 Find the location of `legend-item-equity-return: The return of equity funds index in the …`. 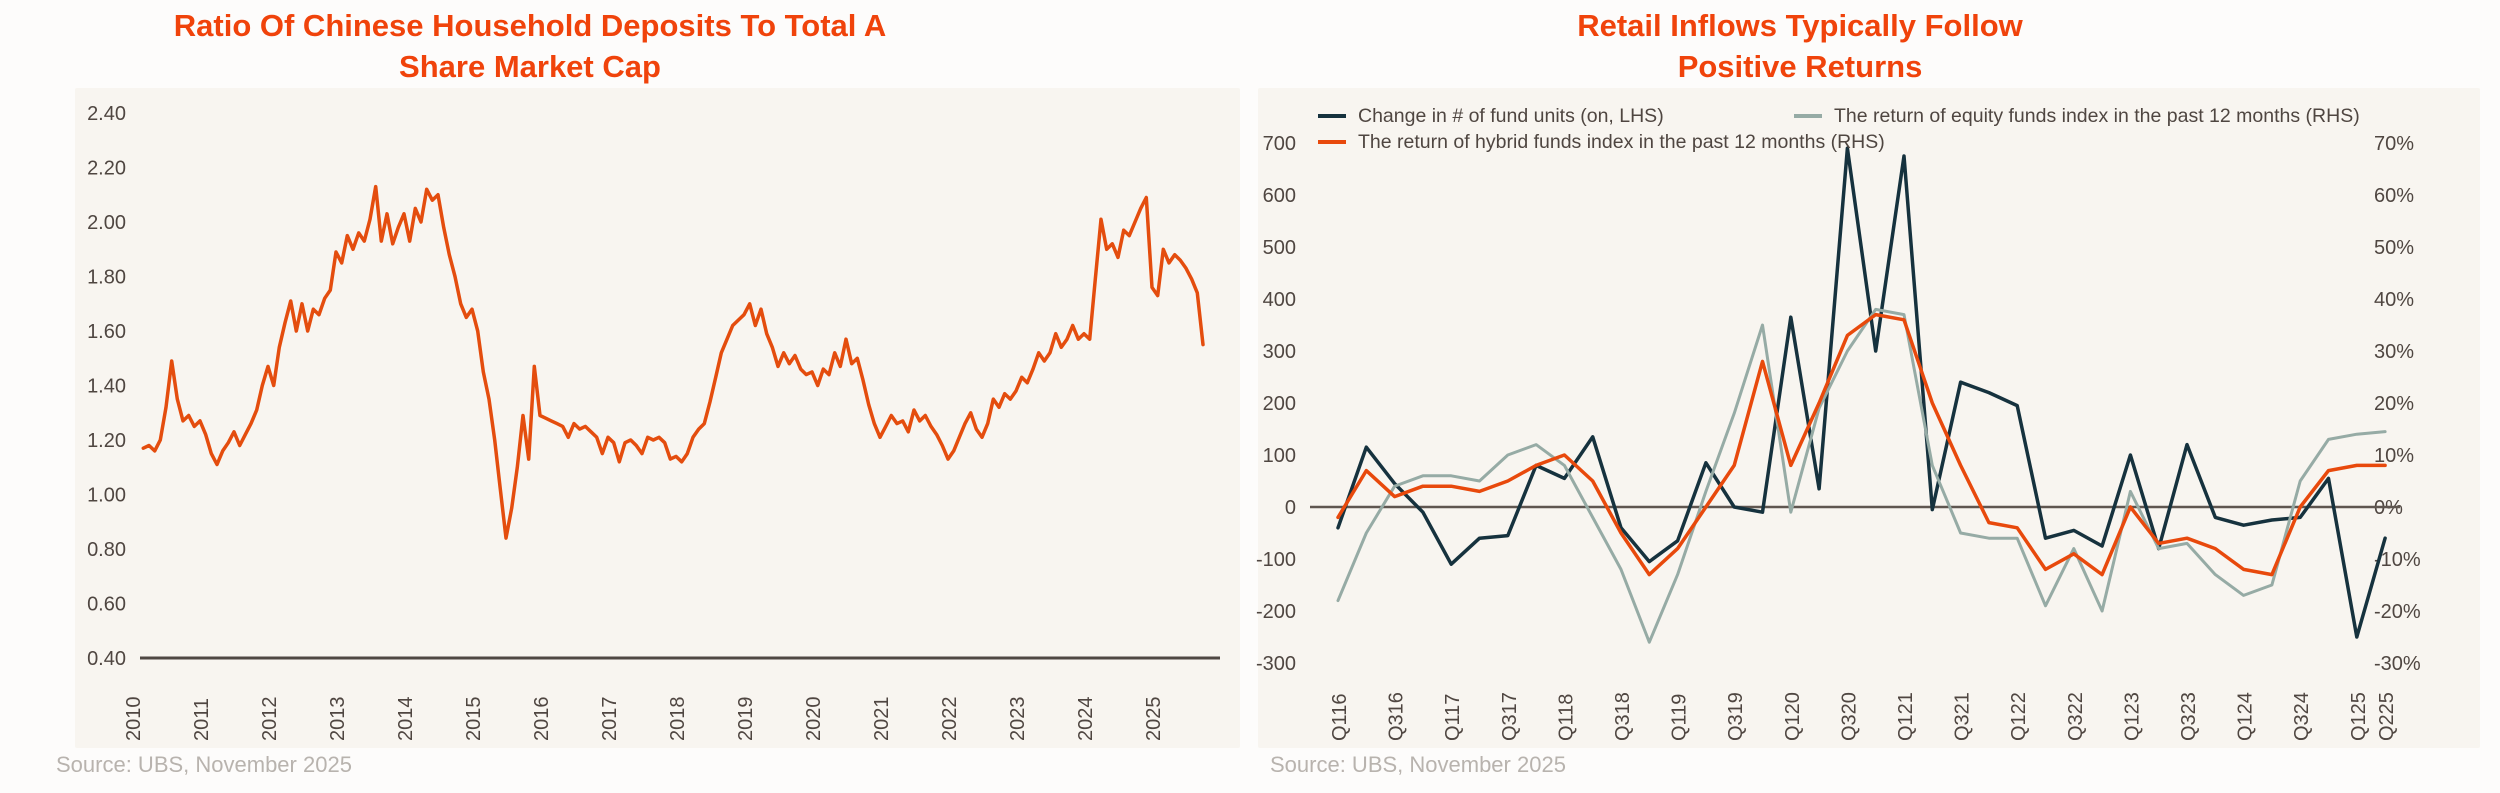

legend-item-equity-return: The return of equity funds index in the … is located at coordinates (2077, 116).